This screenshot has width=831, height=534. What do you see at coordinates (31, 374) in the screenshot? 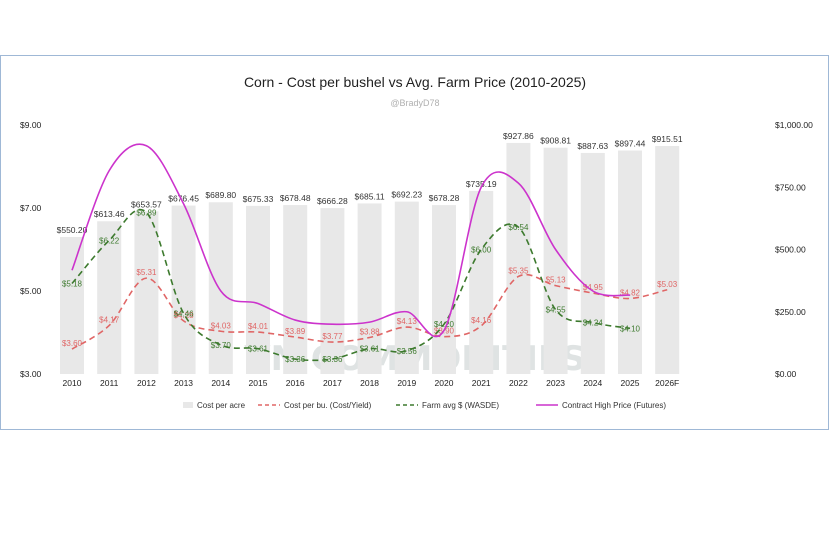
I see `y-left-tick-label: $3.00` at bounding box center [31, 374].